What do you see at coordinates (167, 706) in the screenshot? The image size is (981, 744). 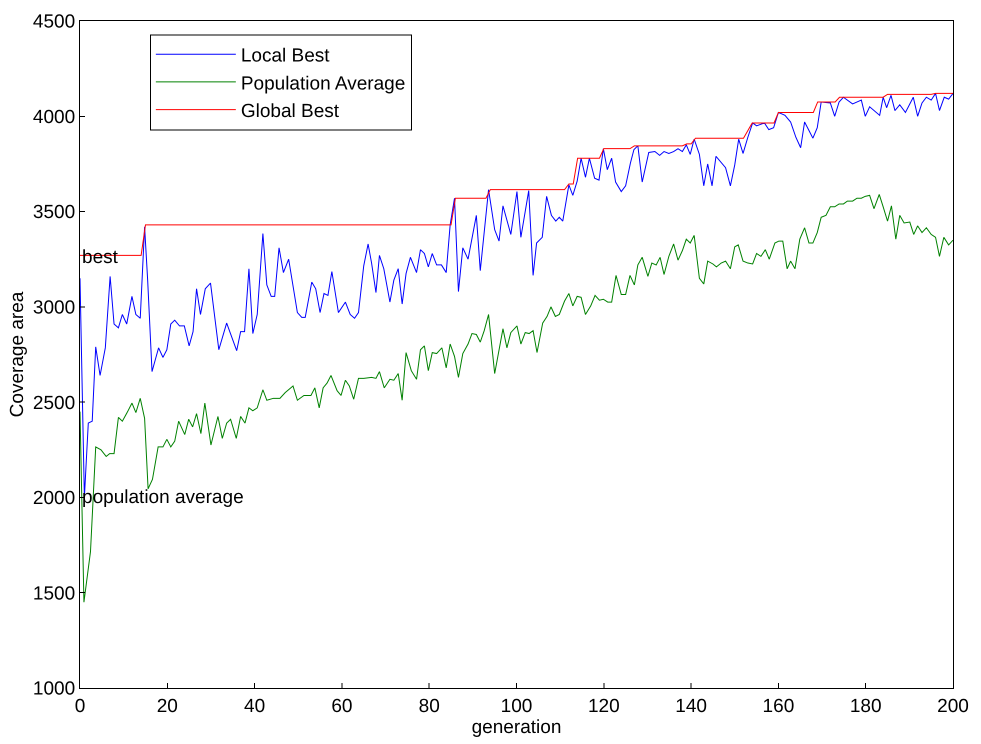 I see `x-tick-label: 20` at bounding box center [167, 706].